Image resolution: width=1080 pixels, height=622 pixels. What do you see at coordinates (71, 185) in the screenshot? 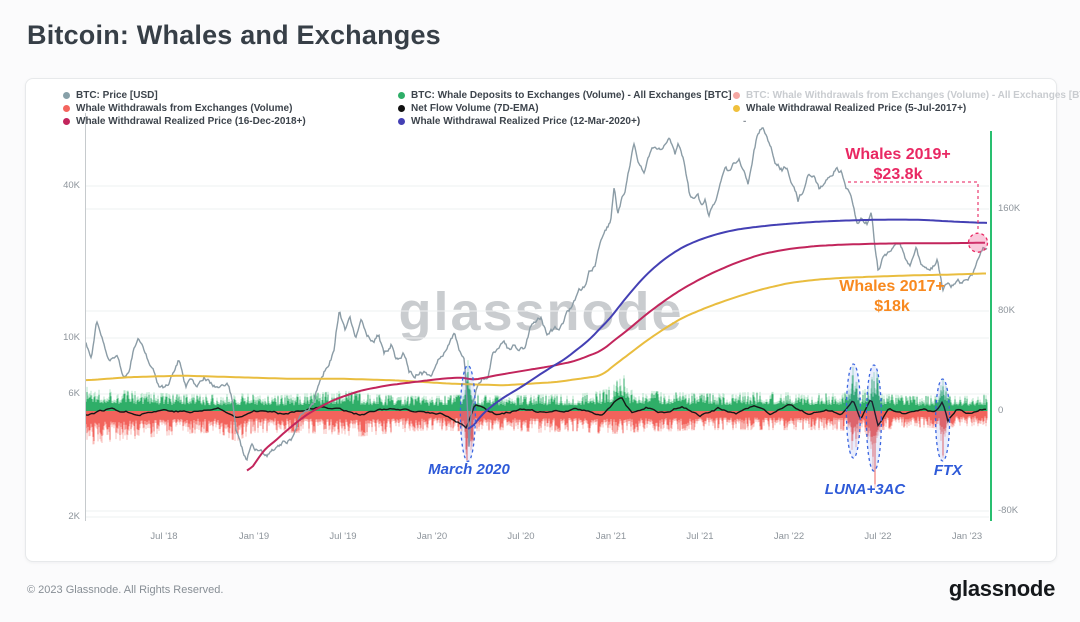
I see `y-left-tick-40k: 40K` at bounding box center [71, 185].